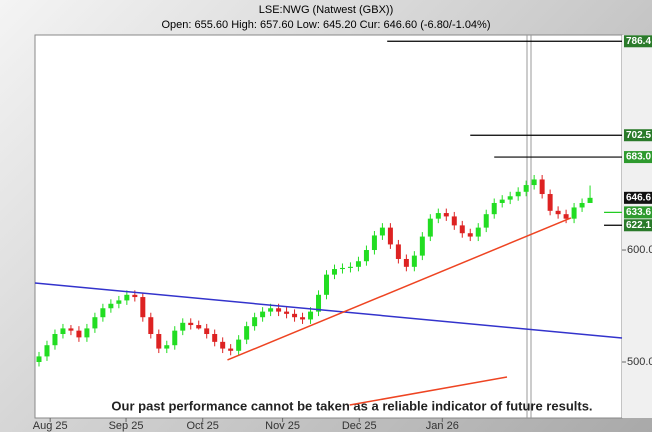 The width and height of the screenshot is (652, 432). What do you see at coordinates (639, 362) in the screenshot?
I see `y-tick-label: 500.0` at bounding box center [639, 362].